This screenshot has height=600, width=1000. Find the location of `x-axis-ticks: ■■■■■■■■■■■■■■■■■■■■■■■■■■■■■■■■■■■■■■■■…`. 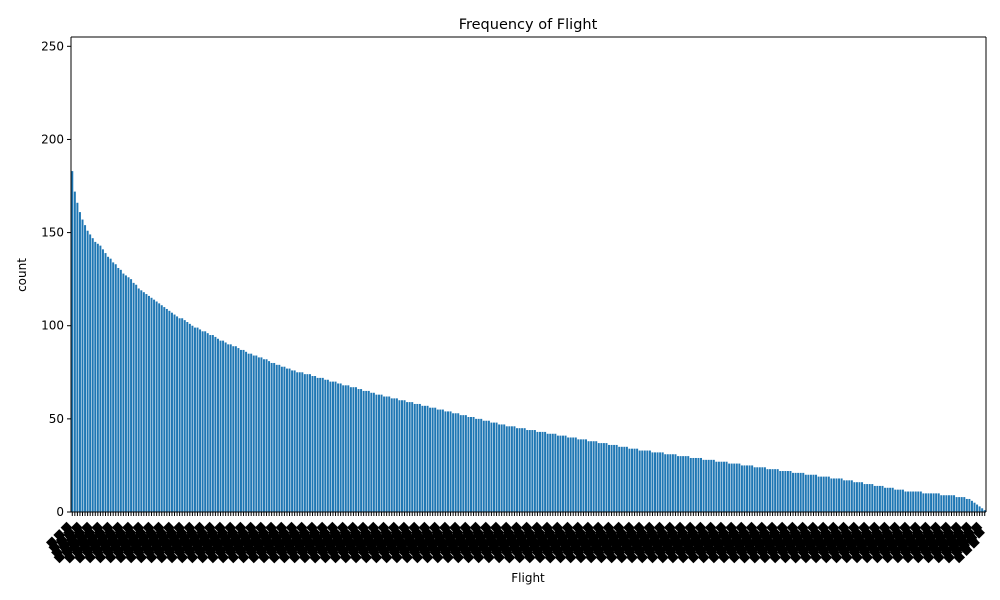

x-axis-ticks: ■■■■■■■■■■■■■■■■■■■■■■■■■■■■■■■■■■■■■■■■… is located at coordinates (515, 538).